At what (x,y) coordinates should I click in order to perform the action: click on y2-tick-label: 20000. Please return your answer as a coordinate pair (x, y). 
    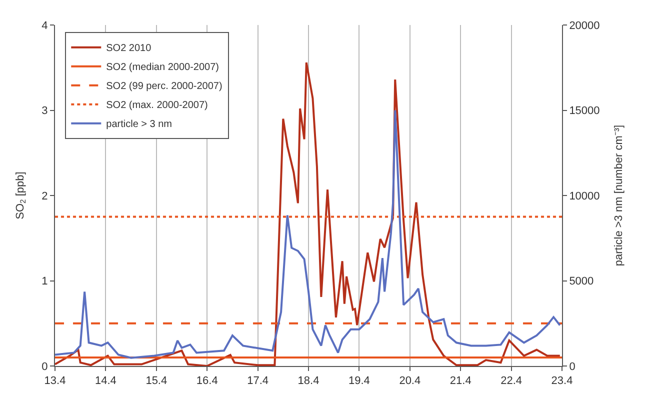
    Looking at the image, I should click on (584, 26).